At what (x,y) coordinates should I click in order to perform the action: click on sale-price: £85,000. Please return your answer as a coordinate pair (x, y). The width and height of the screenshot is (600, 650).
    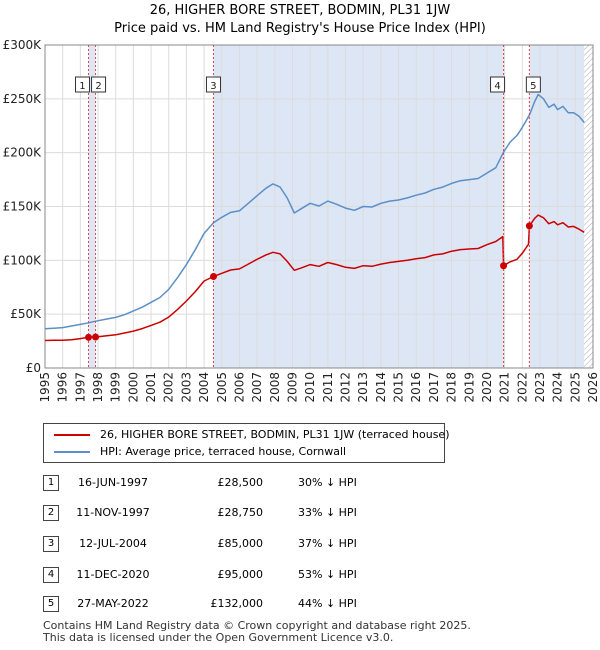
    Looking at the image, I should click on (240, 543).